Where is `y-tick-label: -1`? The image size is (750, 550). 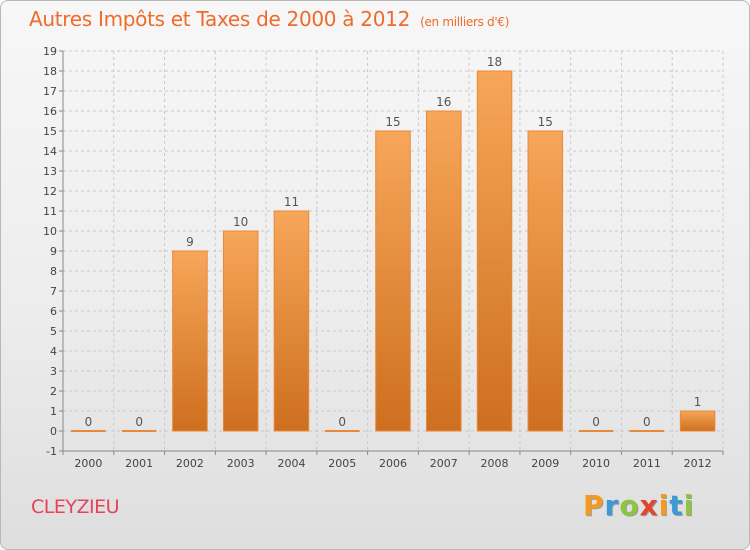 y-tick-label: -1 is located at coordinates (51, 451).